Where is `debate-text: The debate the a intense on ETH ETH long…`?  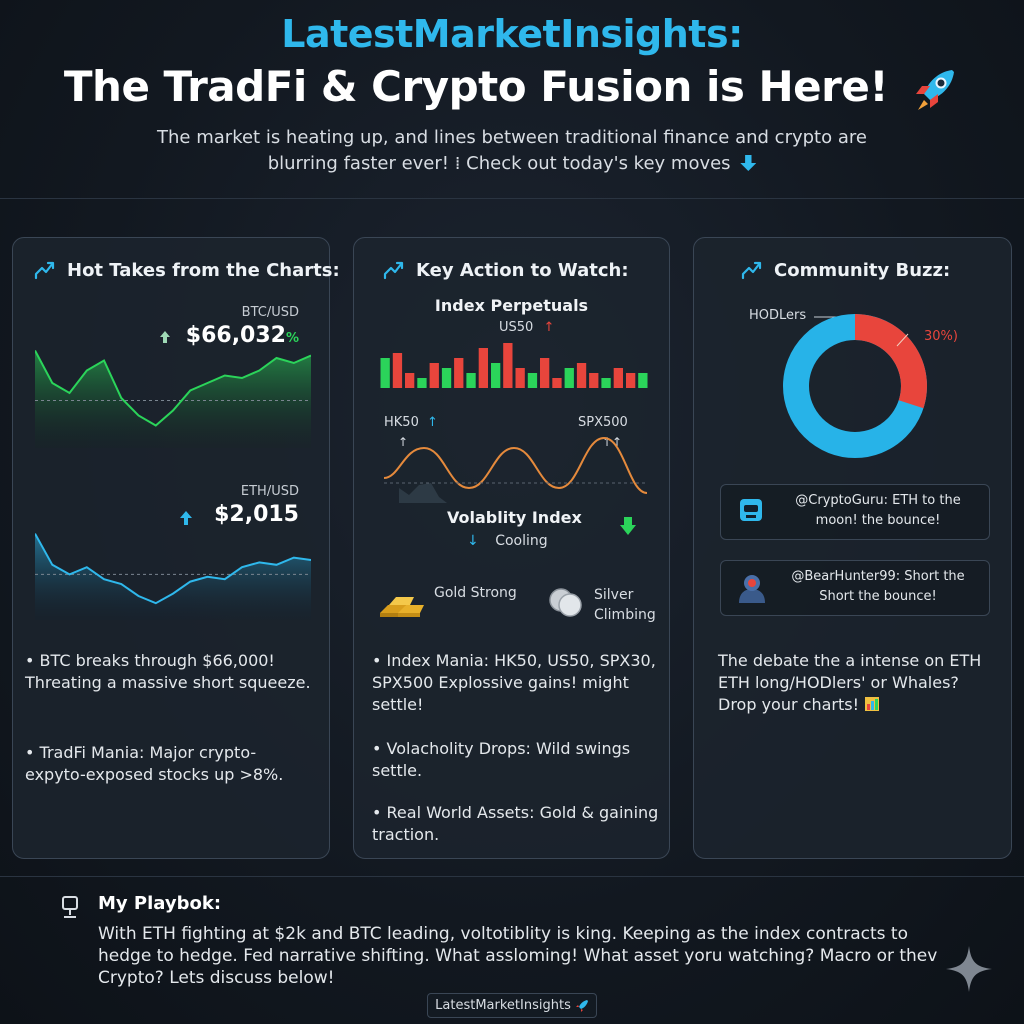 debate-text: The debate the a intense on ETH ETH long… is located at coordinates (858, 683).